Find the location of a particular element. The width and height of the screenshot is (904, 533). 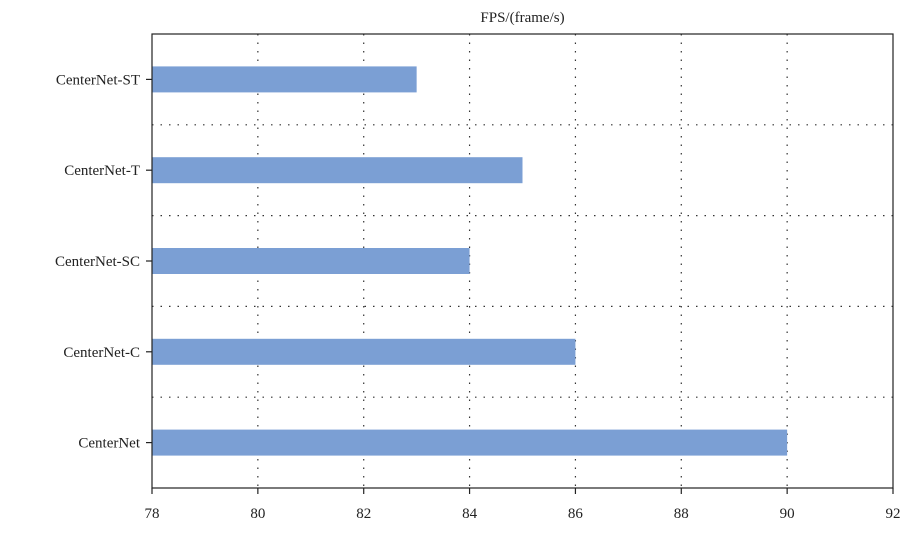

category-label: CenterNet is located at coordinates (109, 444).